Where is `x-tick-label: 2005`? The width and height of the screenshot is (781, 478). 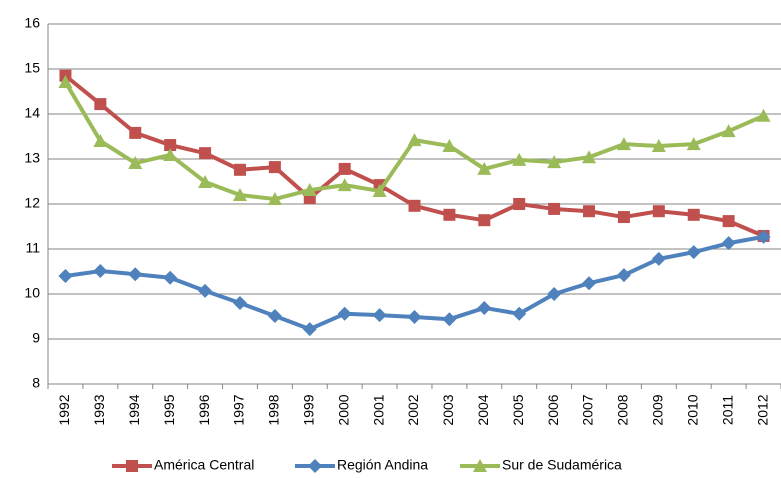
x-tick-label: 2005 is located at coordinates (518, 409).